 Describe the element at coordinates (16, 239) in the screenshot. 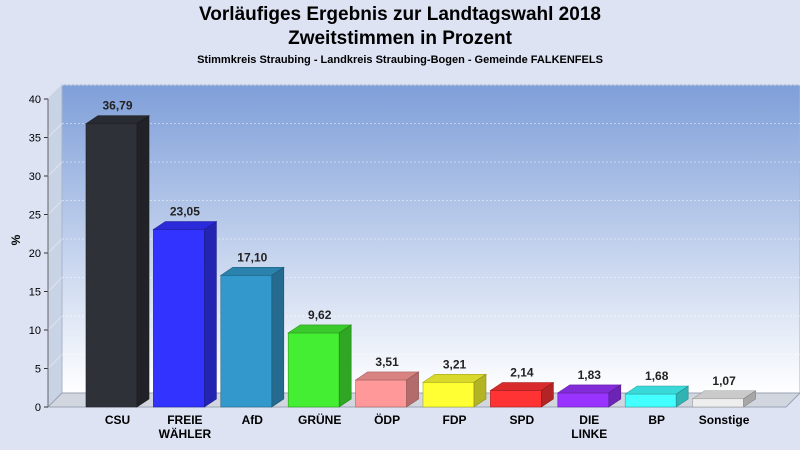

I see `y-axis-label: %` at that location.